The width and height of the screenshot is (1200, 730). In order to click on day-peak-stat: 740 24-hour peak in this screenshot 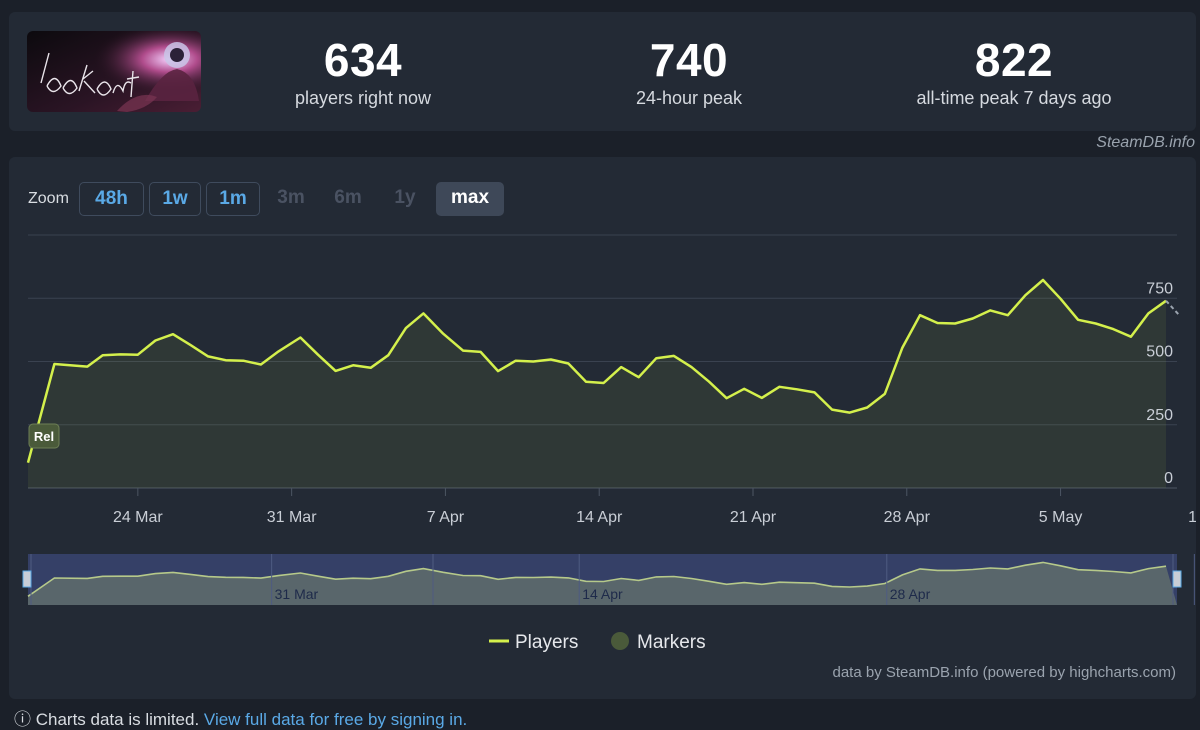, I will do `click(689, 71)`.